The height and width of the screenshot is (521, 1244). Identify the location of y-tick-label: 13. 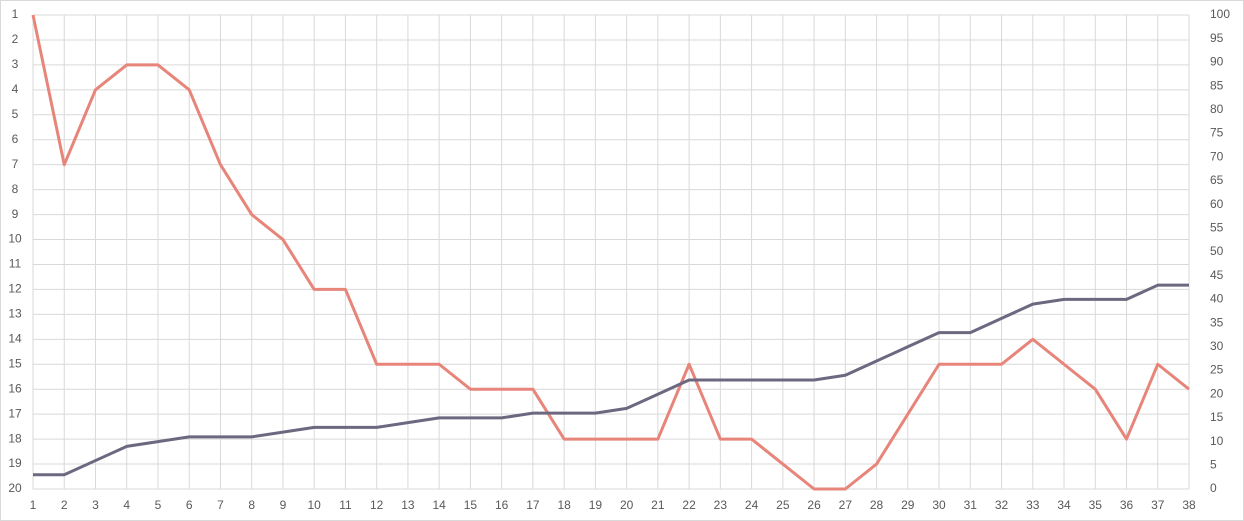
(15, 314).